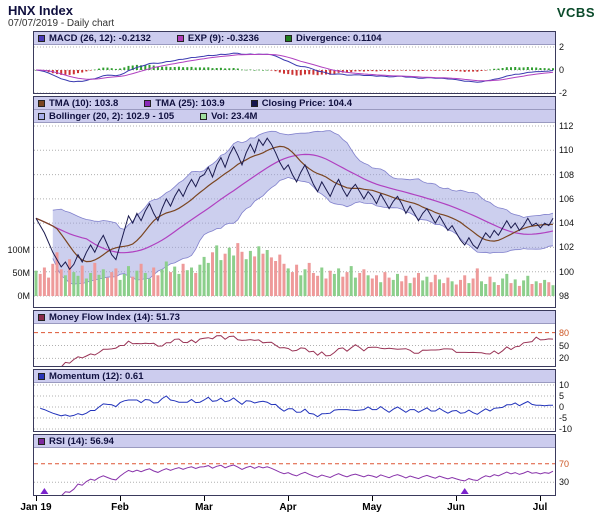 The width and height of the screenshot is (605, 527). What do you see at coordinates (296, 406) in the screenshot?
I see `momentum-line` at bounding box center [296, 406].